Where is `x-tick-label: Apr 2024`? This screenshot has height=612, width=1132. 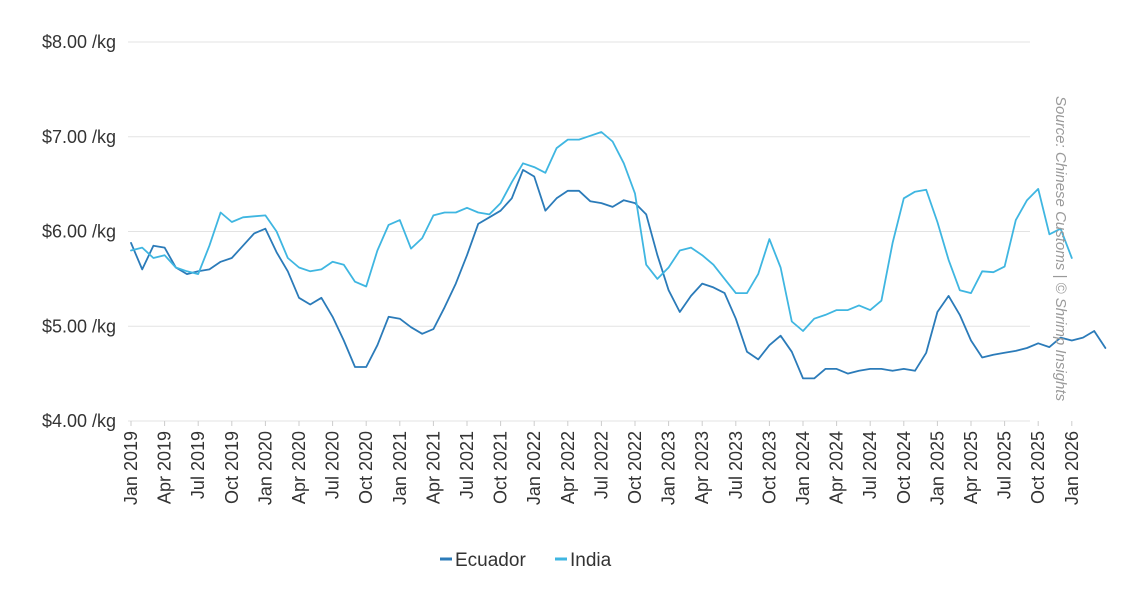 x-tick-label: Apr 2024 is located at coordinates (837, 467).